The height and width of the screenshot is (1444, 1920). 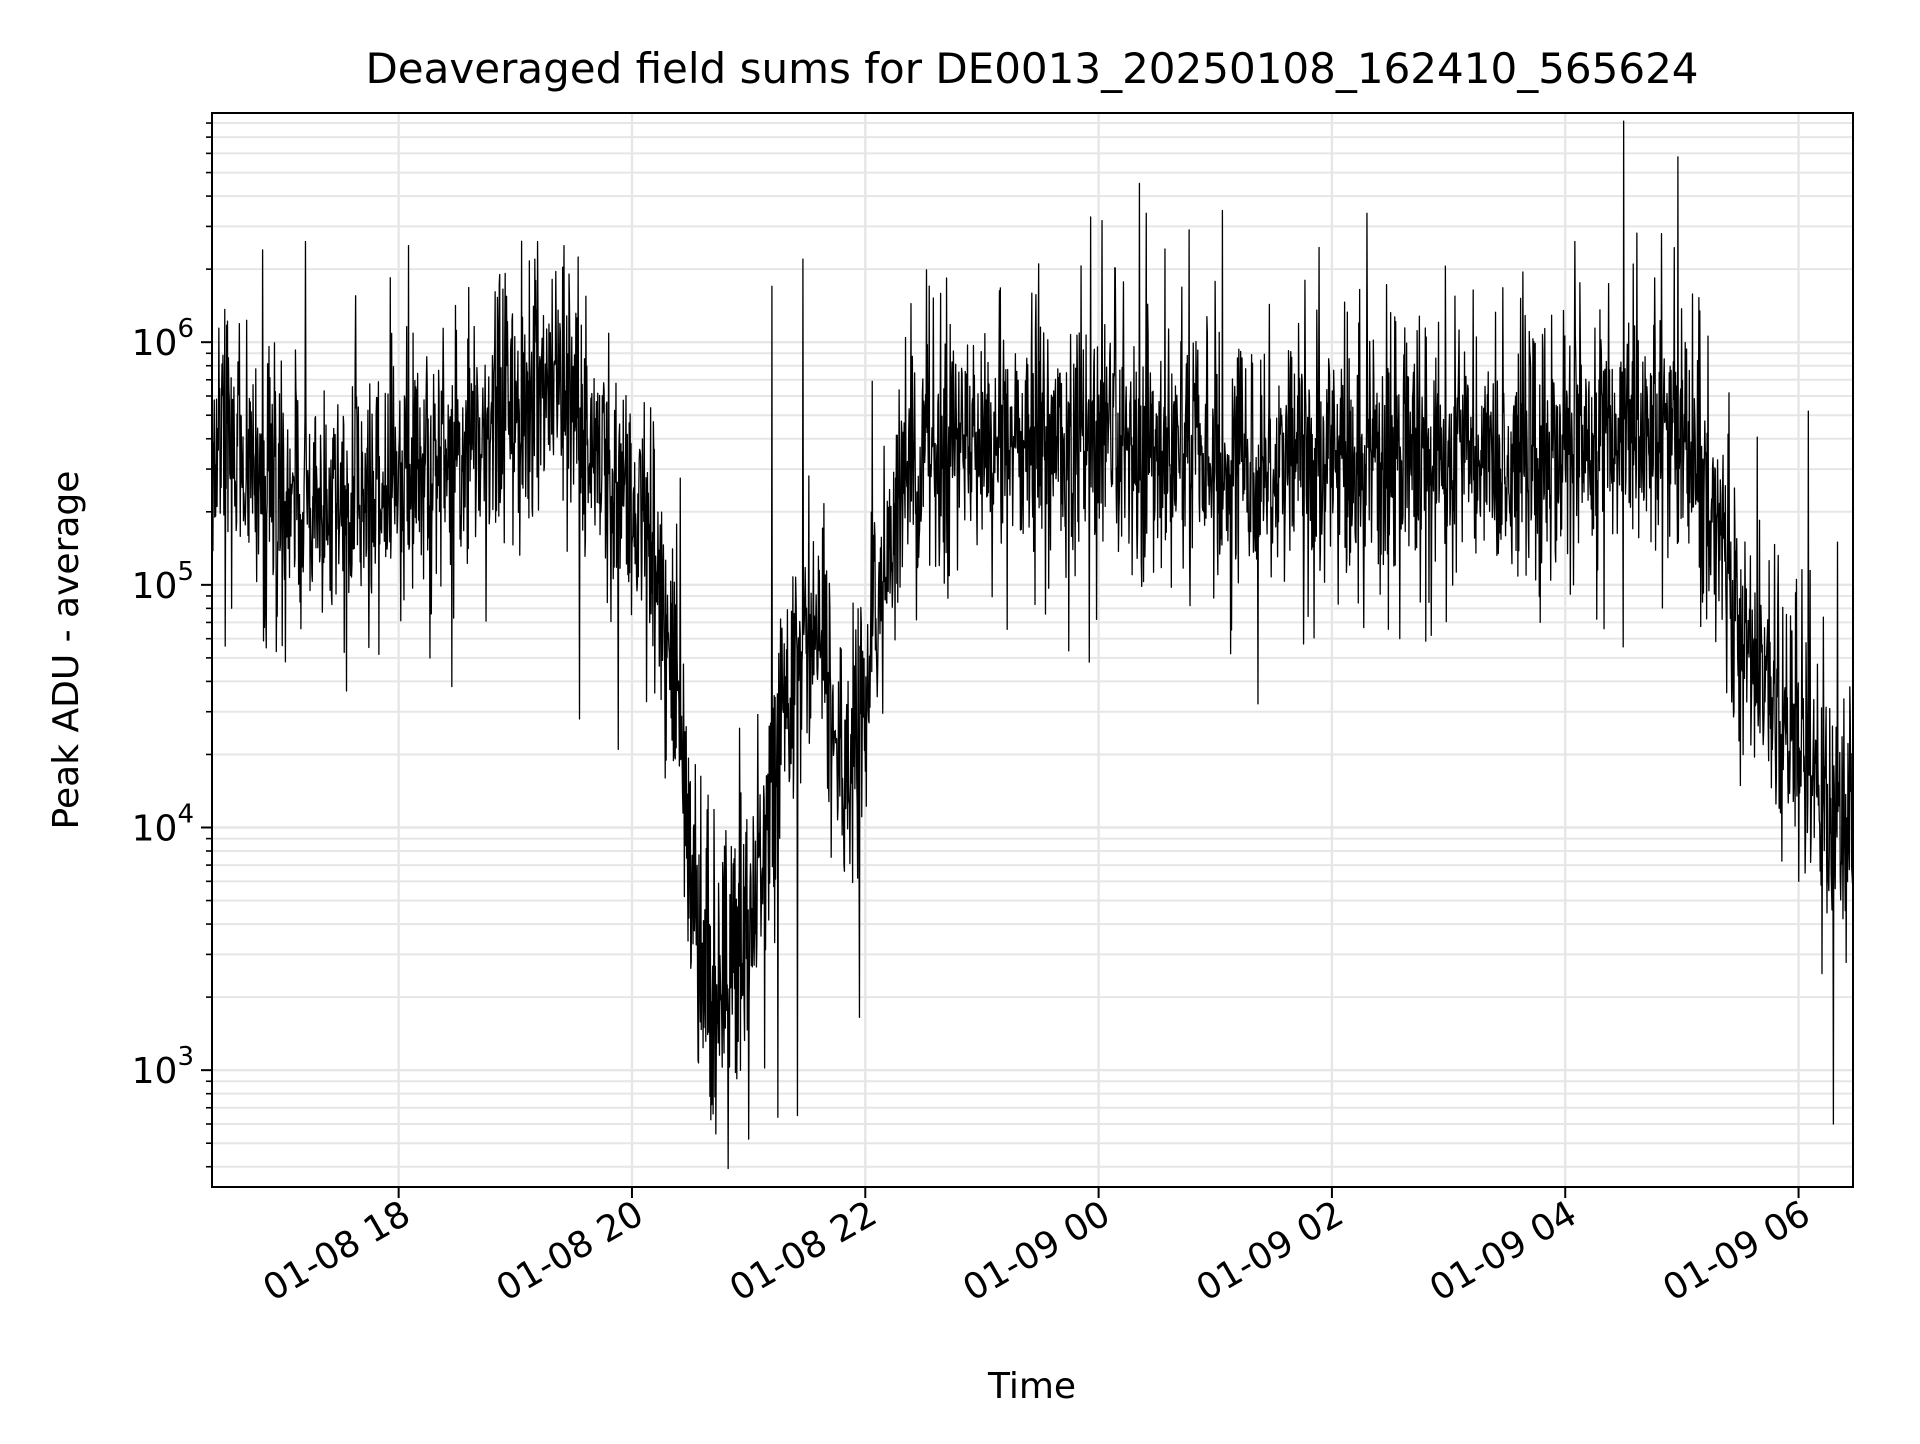 I want to click on y-axis-label: Peak ADU - average, so click(x=66, y=650).